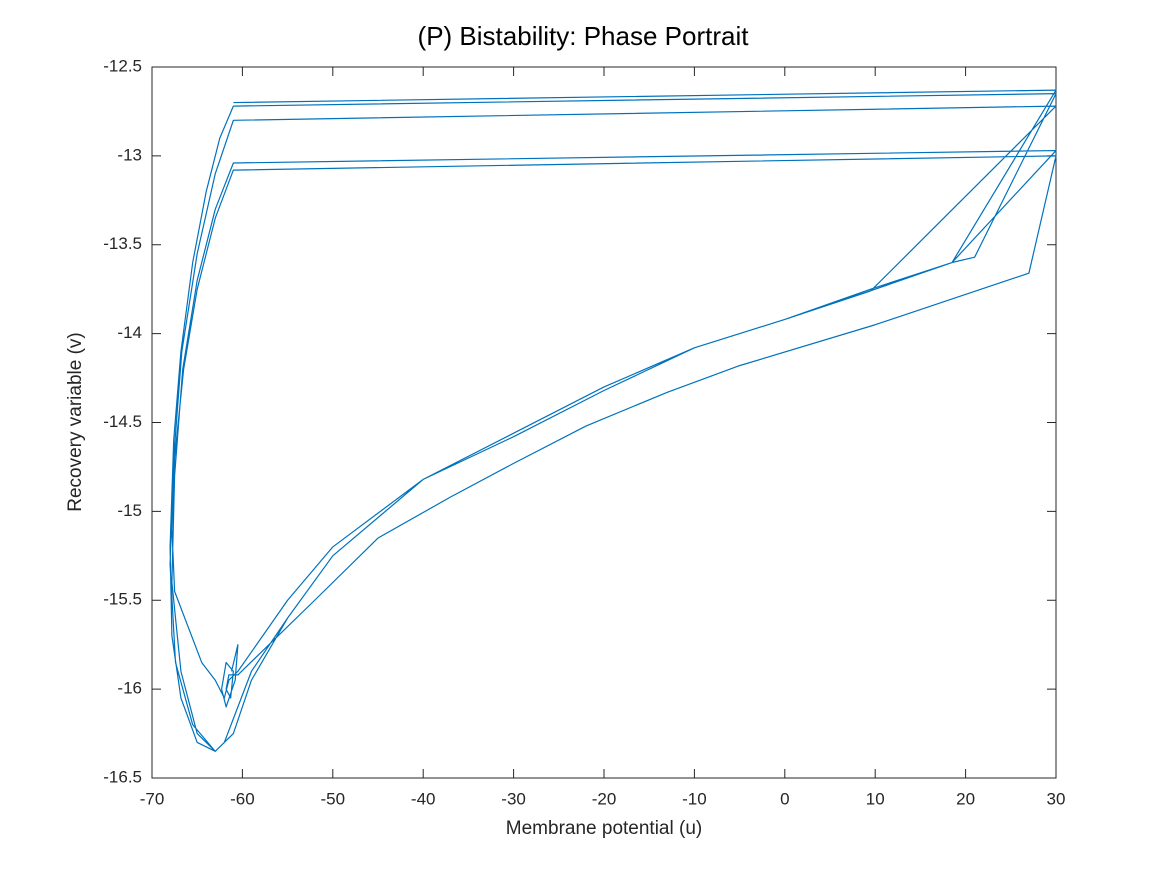  What do you see at coordinates (129, 510) in the screenshot?
I see `y-tick-label: -15` at bounding box center [129, 510].